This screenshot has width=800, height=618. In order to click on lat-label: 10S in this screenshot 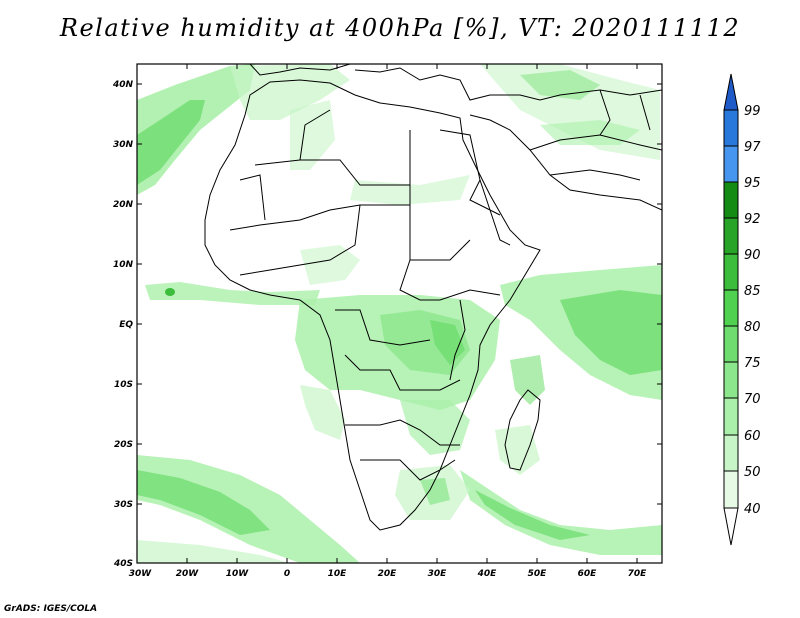, I will do `click(123, 385)`.